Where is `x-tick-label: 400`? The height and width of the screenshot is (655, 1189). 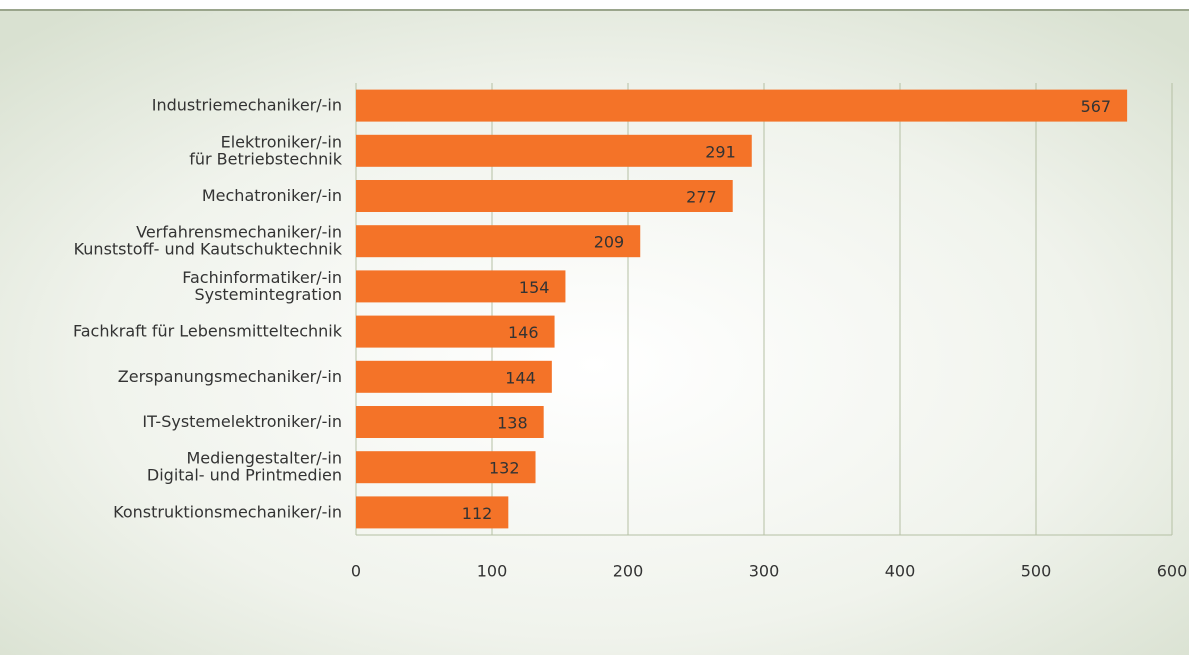 x-tick-label: 400 is located at coordinates (900, 571).